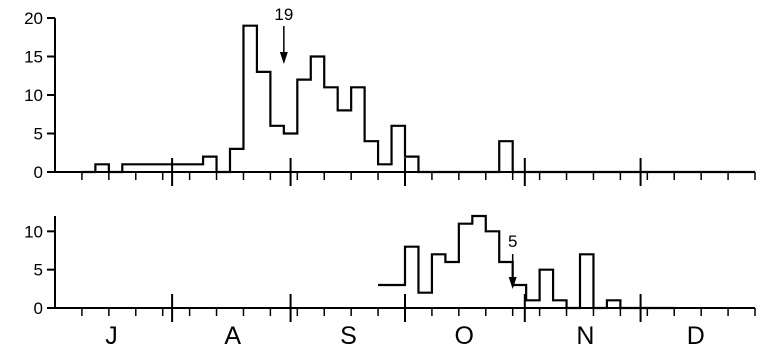 The height and width of the screenshot is (350, 767). What do you see at coordinates (111, 336) in the screenshot?
I see `month-label: J` at bounding box center [111, 336].